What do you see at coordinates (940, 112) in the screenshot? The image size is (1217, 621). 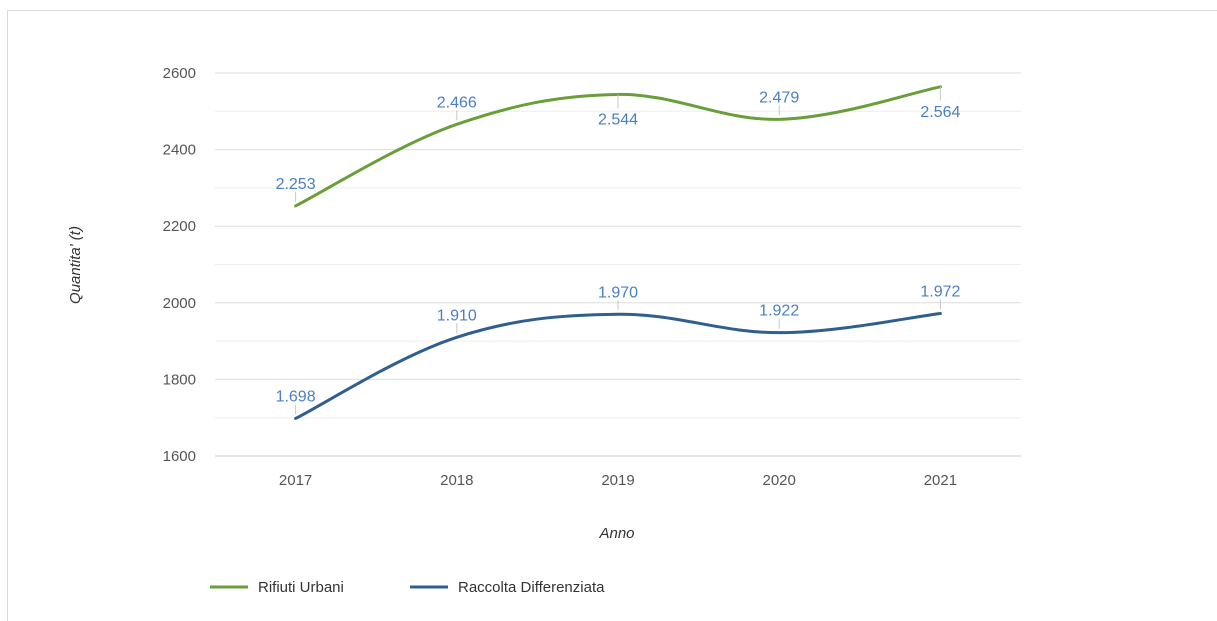 I see `data-label: 2.564` at bounding box center [940, 112].